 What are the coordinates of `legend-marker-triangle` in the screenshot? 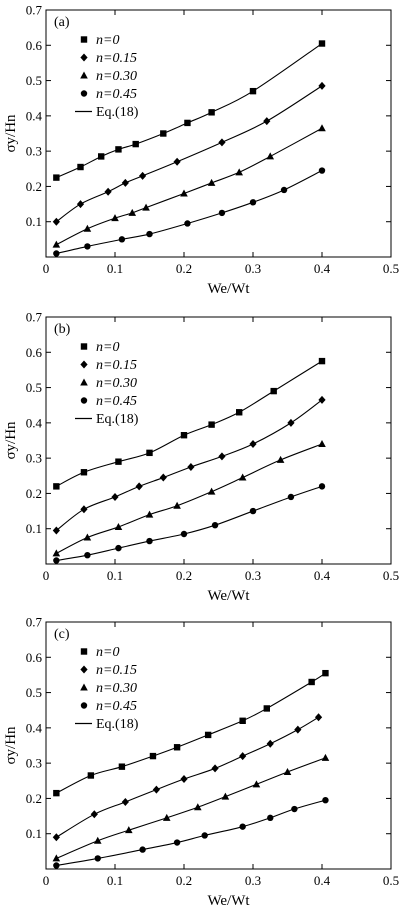 It's located at (84, 382).